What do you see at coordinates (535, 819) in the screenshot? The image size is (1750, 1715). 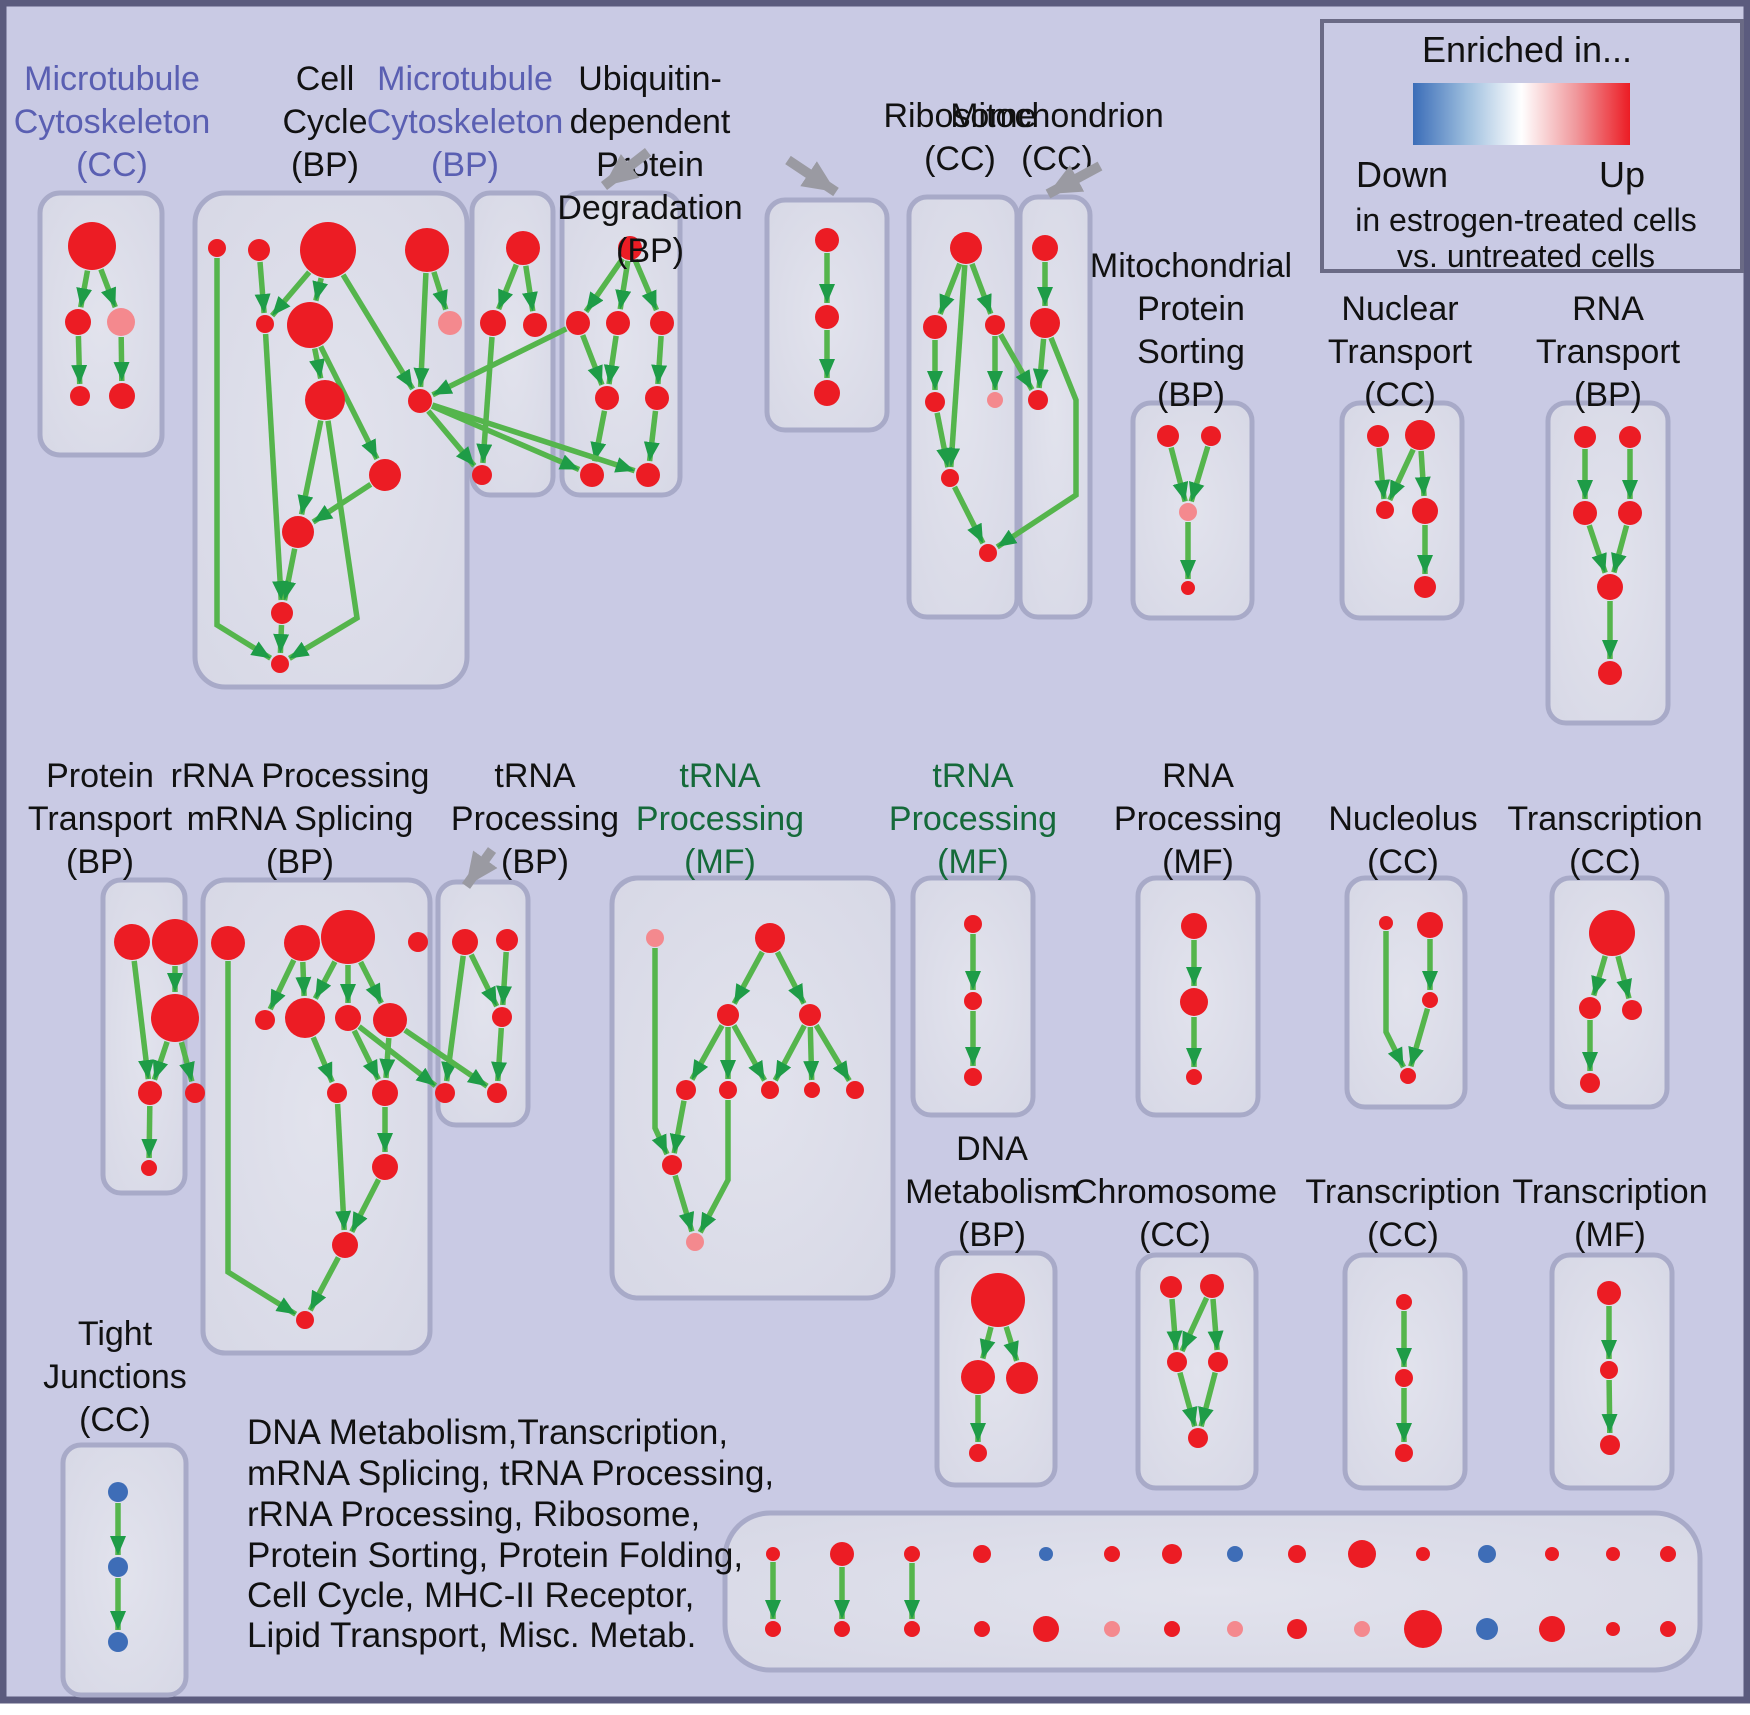 I see `group-label-trna-processing-bp: tRNA Processing (BP)` at bounding box center [535, 819].